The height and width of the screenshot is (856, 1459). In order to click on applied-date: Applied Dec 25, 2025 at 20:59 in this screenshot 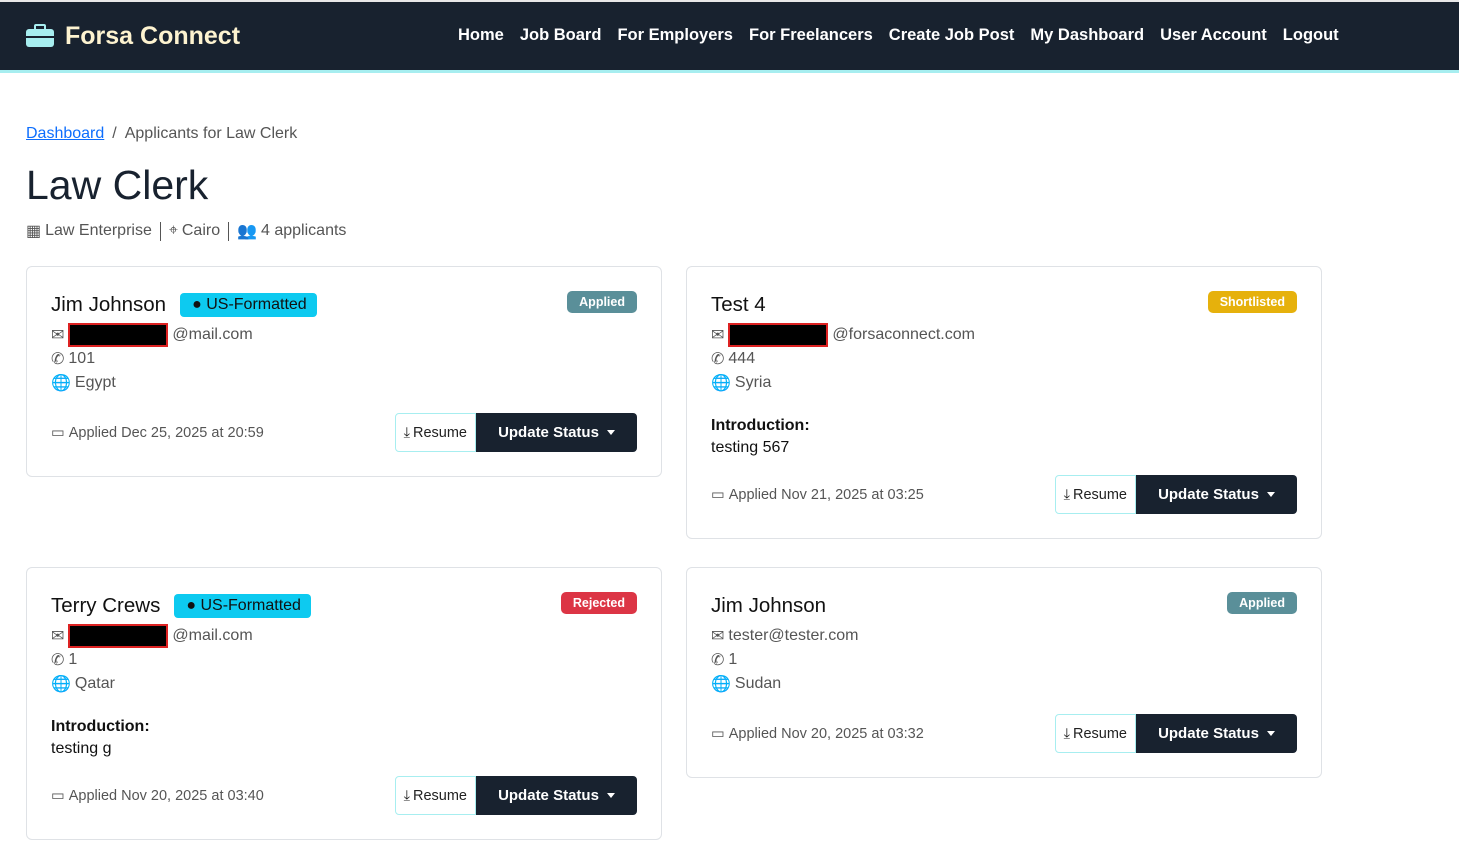, I will do `click(166, 432)`.